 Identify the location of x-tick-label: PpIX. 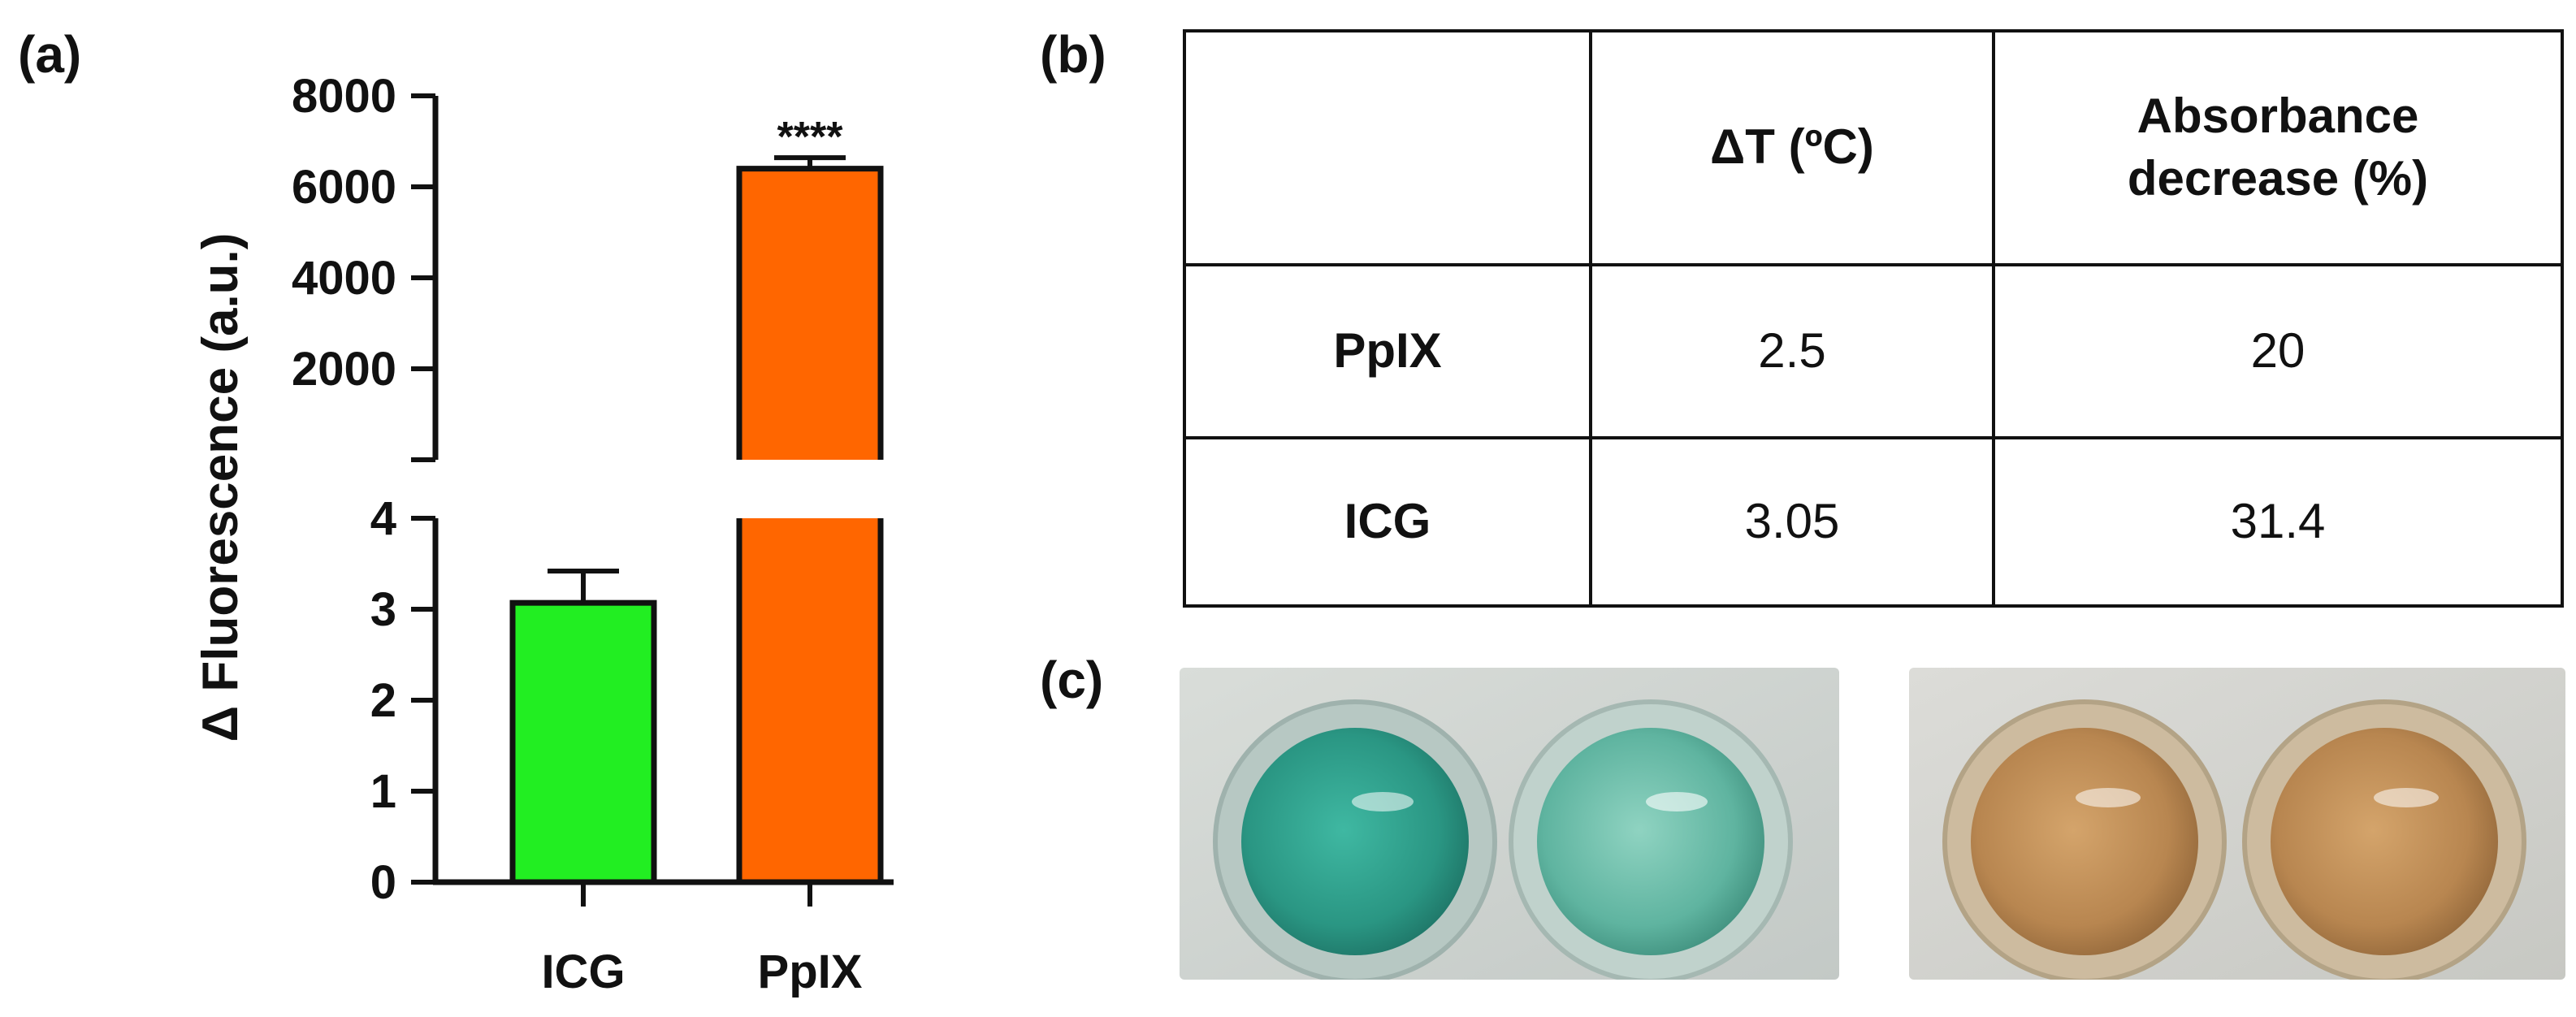
(810, 972).